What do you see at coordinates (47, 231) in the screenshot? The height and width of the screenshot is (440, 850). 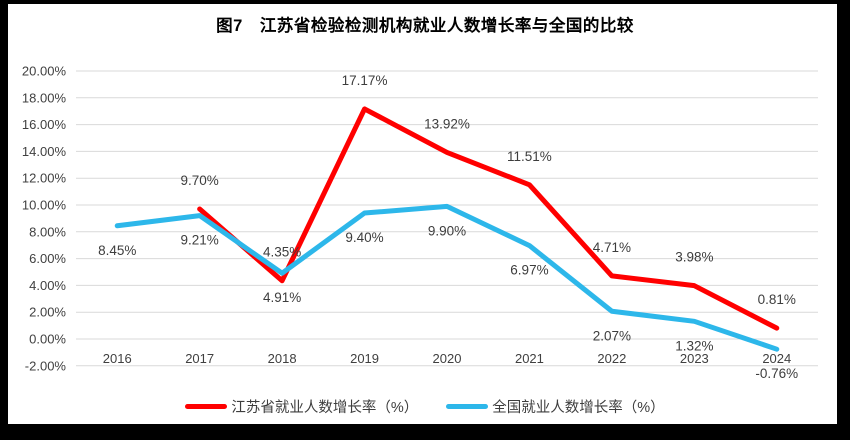 I see `y-tick-label: 8.00%` at bounding box center [47, 231].